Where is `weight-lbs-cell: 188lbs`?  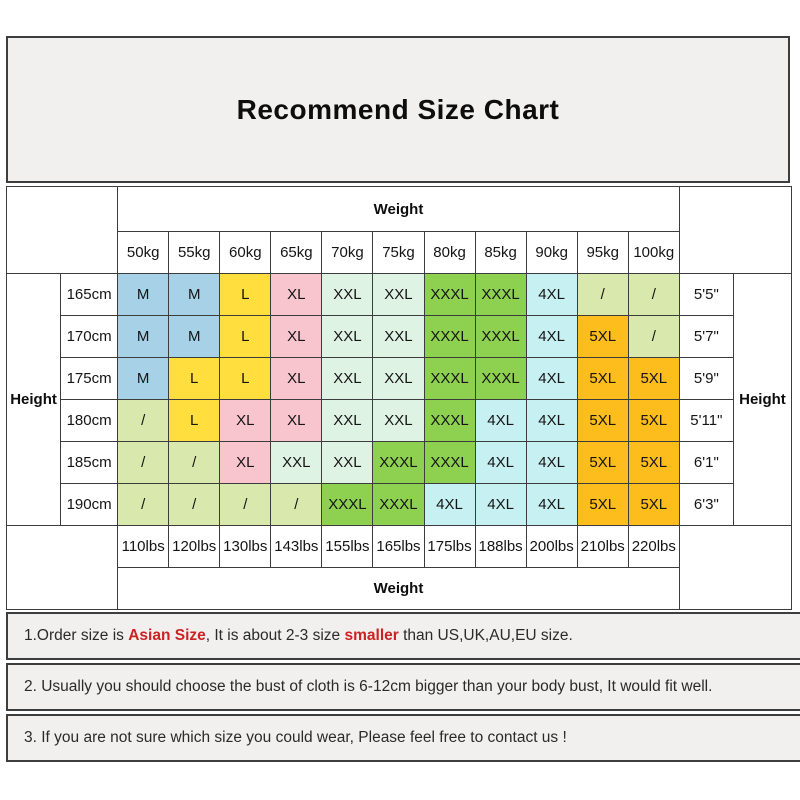
weight-lbs-cell: 188lbs is located at coordinates (500, 546).